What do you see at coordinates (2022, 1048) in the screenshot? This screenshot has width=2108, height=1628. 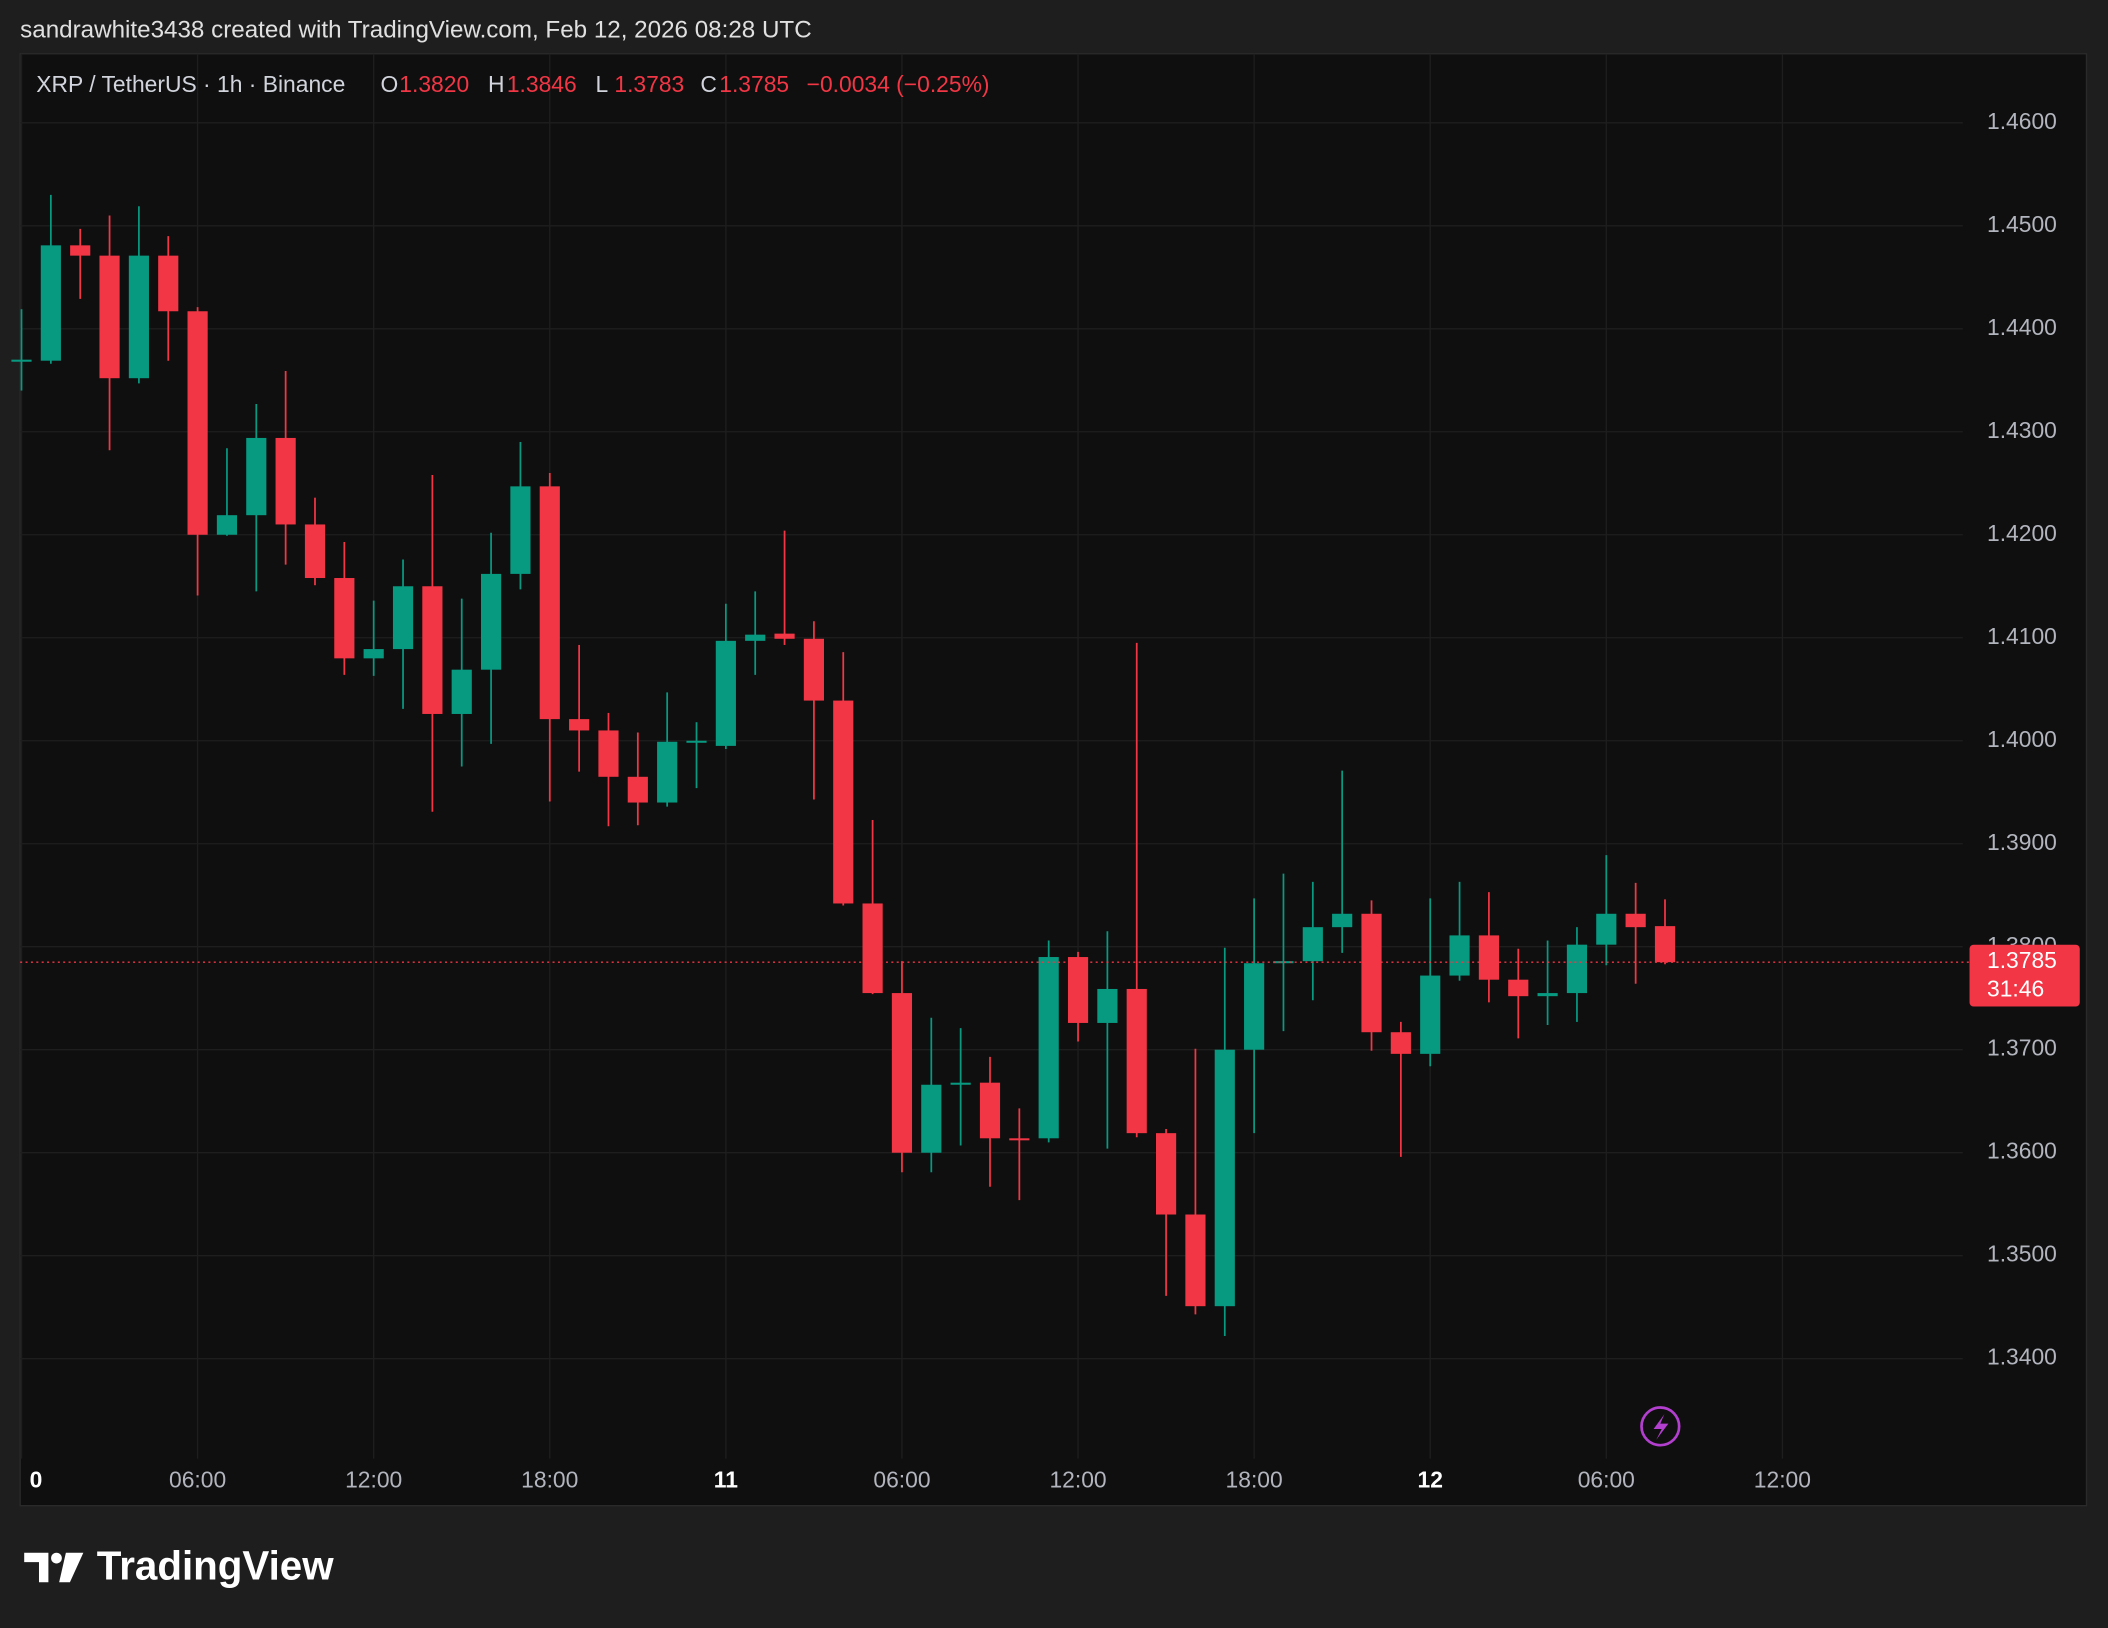 I see `y-tick-label: 1.3700` at bounding box center [2022, 1048].